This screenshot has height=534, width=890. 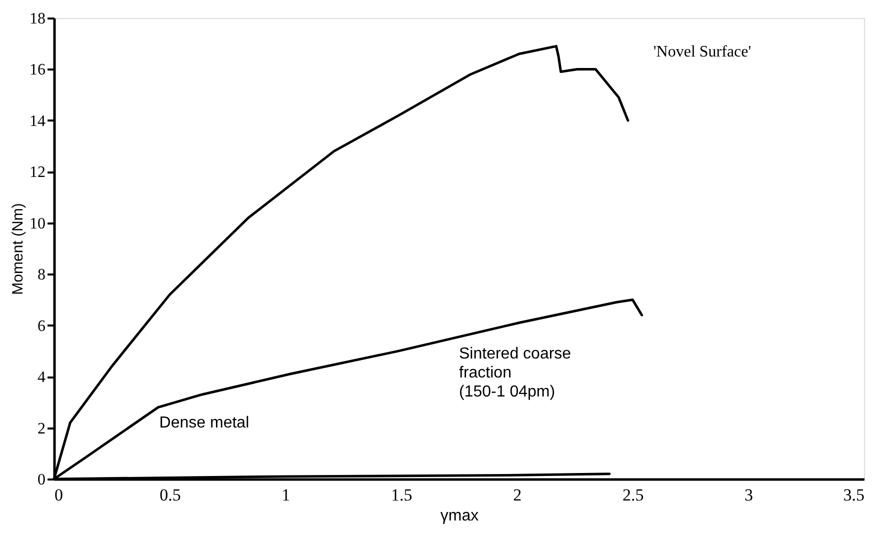 What do you see at coordinates (286, 495) in the screenshot?
I see `x-tick-label: 1` at bounding box center [286, 495].